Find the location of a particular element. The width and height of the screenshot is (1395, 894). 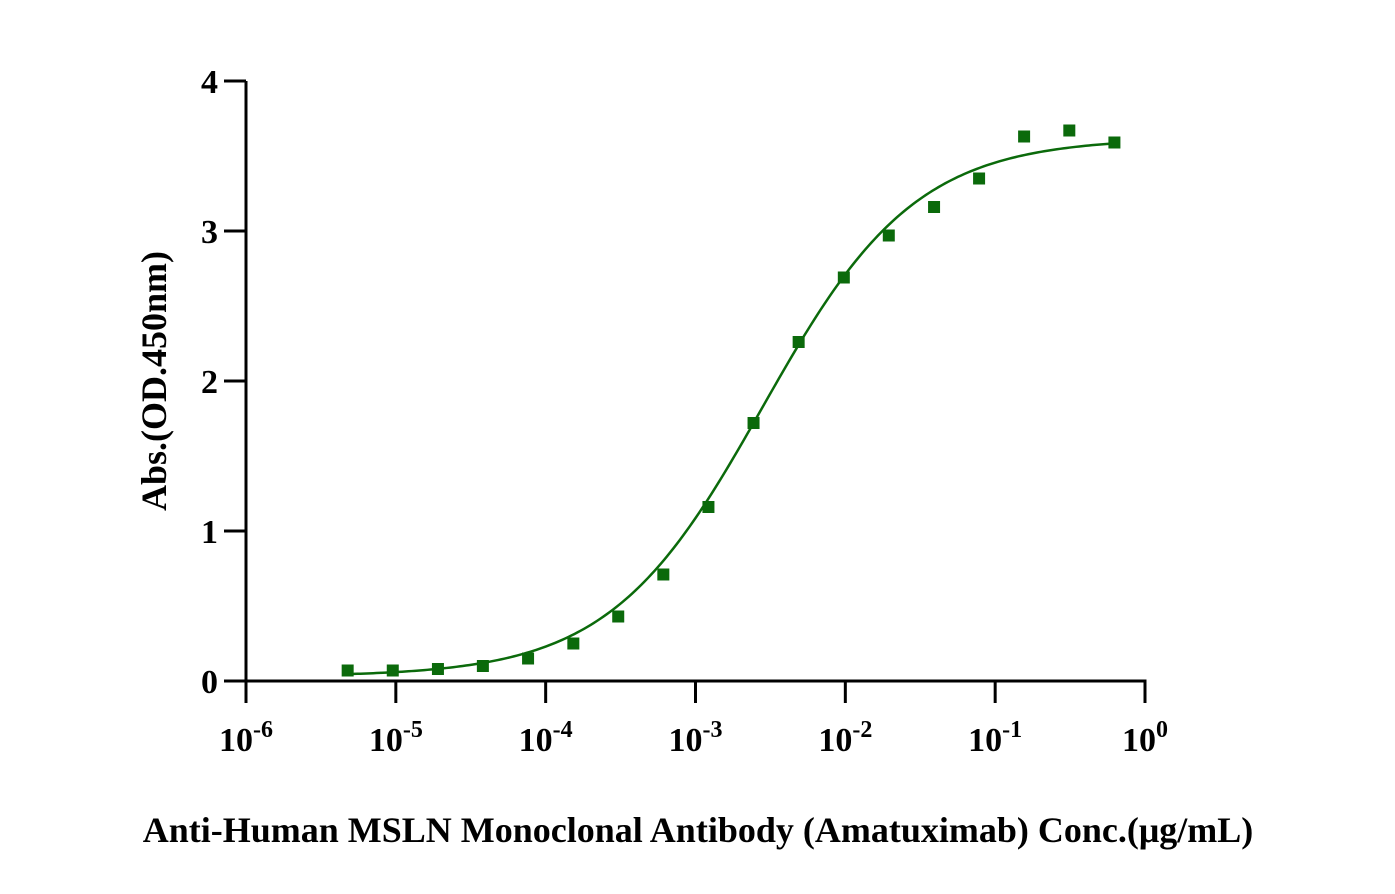

x-tick-exponent: -5 is located at coordinates (413, 730).